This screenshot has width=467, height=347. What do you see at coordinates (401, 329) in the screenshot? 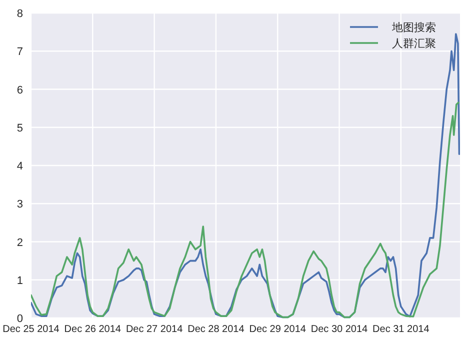
I see `x-tick-label: Dec 31 2014` at bounding box center [401, 329].